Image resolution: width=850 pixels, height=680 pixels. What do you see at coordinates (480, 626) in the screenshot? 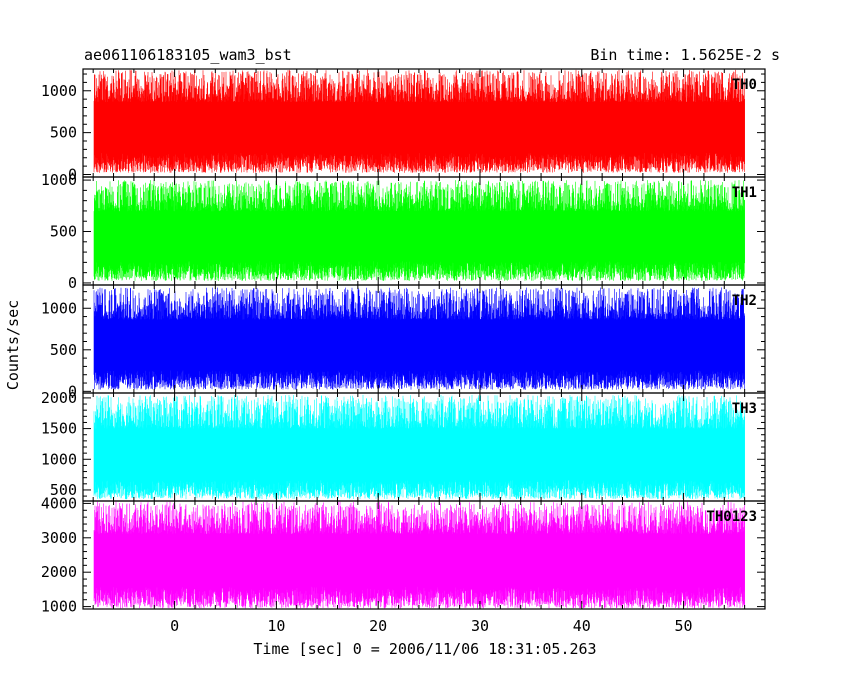
I see `x-tick-label: 30` at bounding box center [480, 626].